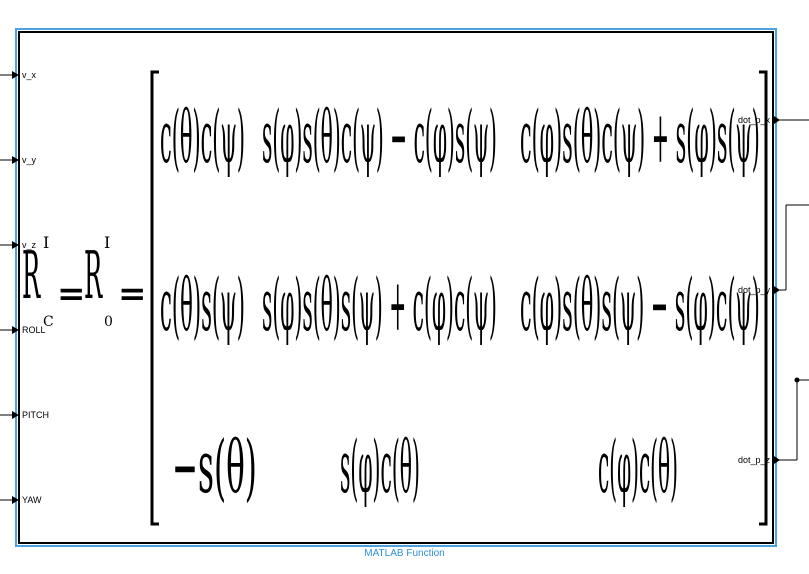 The image size is (809, 574). Describe the element at coordinates (48, 322) in the screenshot. I see `lhs-subscript: C` at that location.